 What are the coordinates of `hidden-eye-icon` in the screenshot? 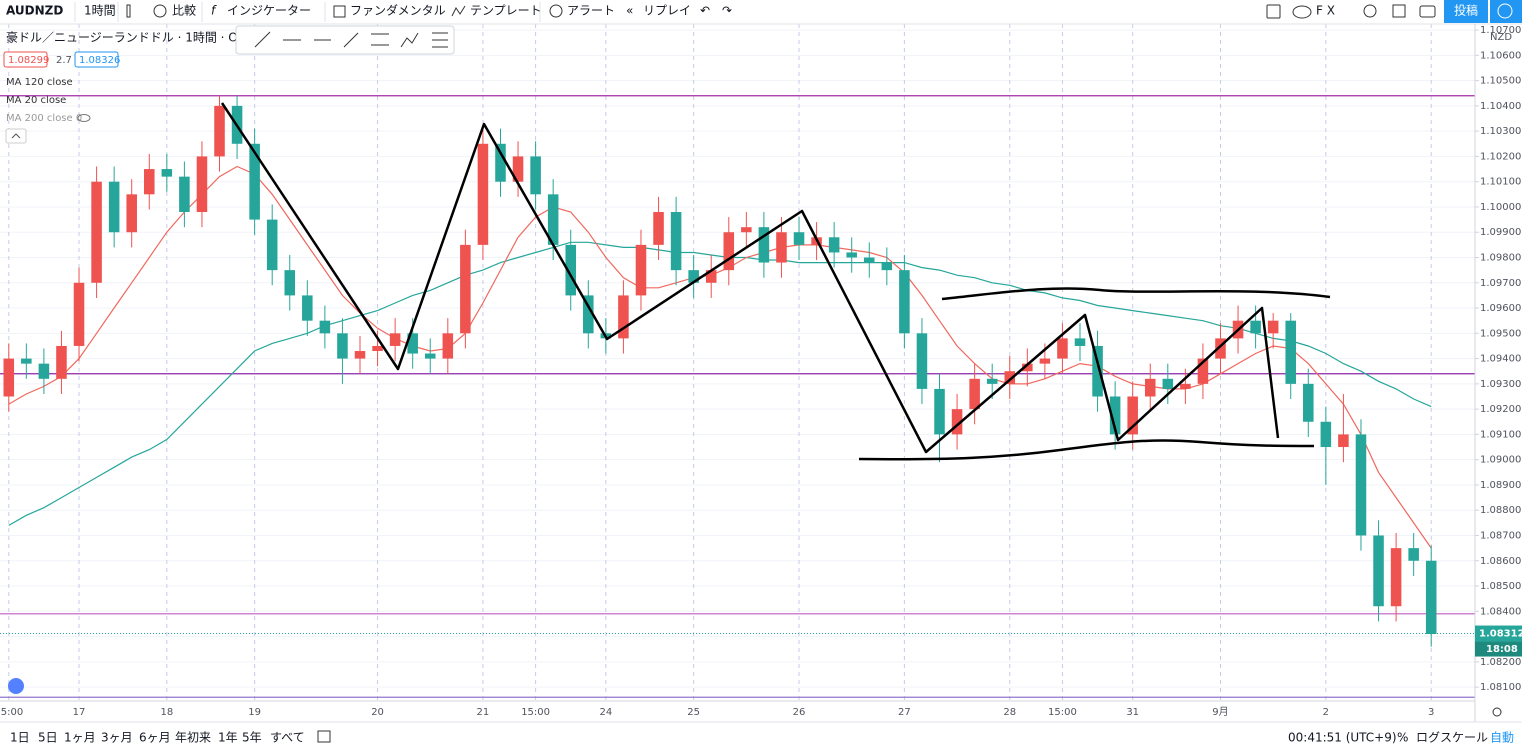 It's located at (84, 118).